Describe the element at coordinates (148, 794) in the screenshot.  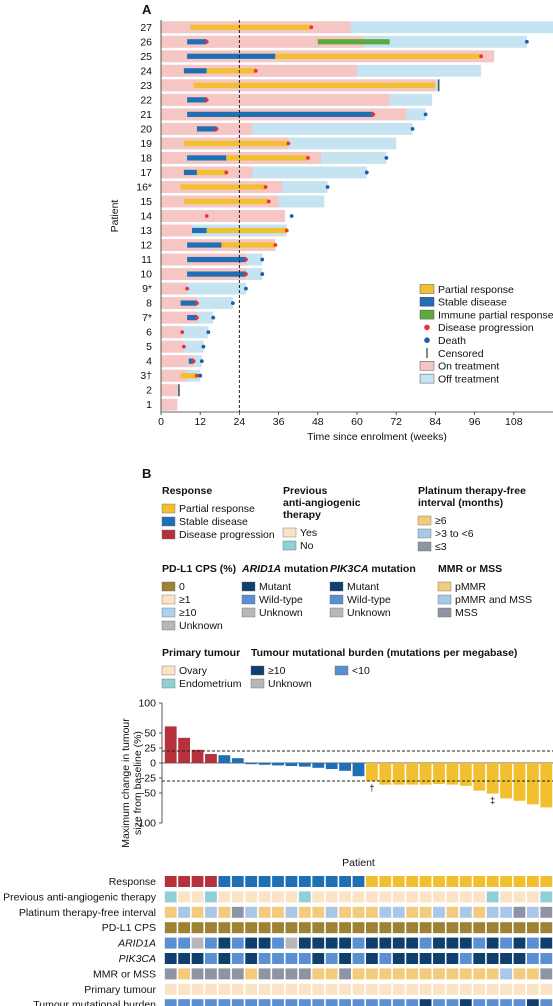
I see `y-tick-label: -50` at that location.